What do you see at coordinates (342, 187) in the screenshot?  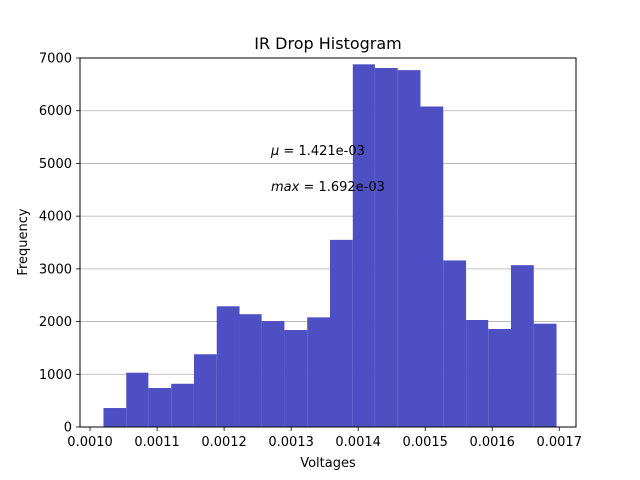 I see `max-value: = 1.692e-03` at bounding box center [342, 187].